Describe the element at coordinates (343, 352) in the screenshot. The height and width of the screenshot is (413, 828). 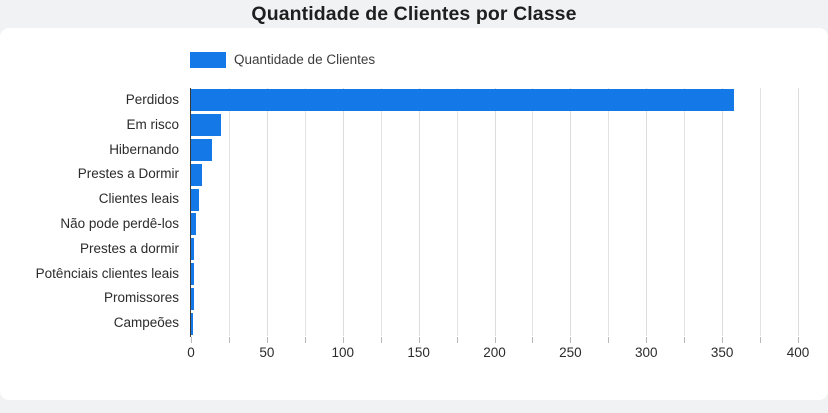
I see `x-tick-label: 100` at that location.